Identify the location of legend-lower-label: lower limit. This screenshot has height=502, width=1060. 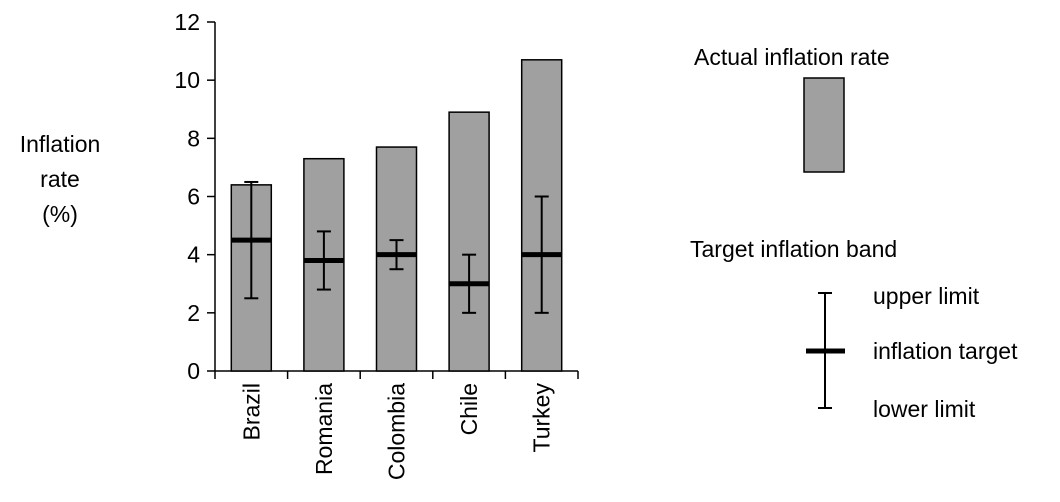
(924, 409).